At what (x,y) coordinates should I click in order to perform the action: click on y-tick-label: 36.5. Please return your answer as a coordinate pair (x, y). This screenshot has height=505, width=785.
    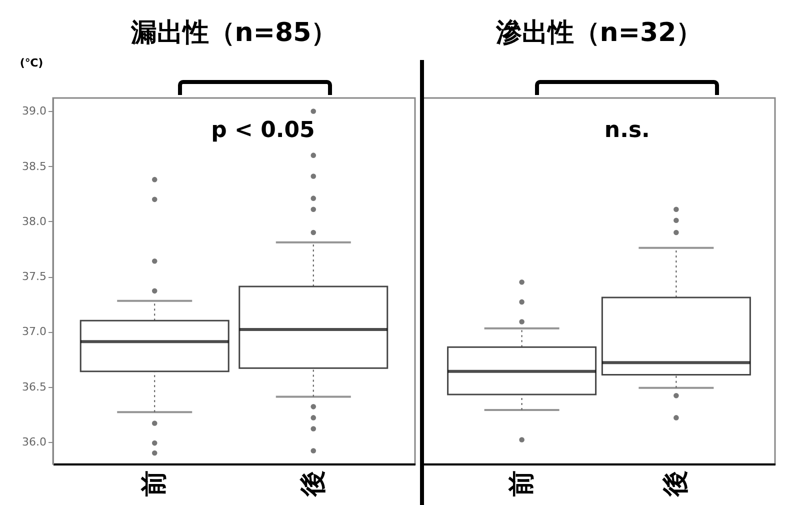
    Looking at the image, I should click on (34, 387).